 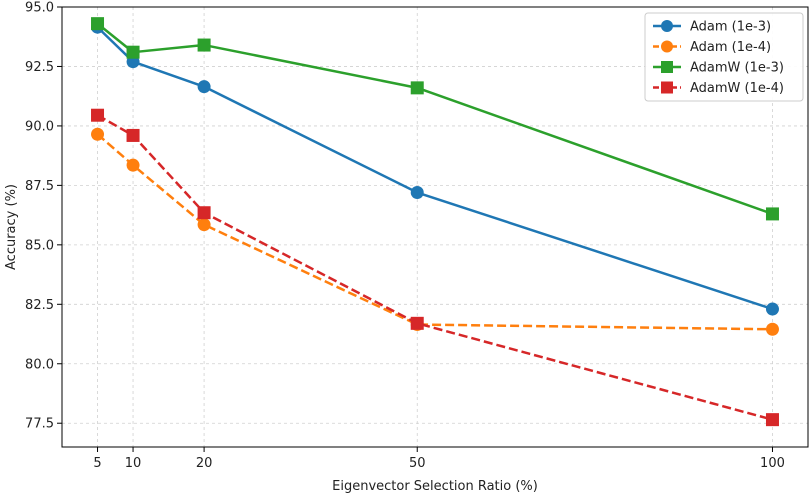 What do you see at coordinates (204, 463) in the screenshot?
I see `x-tick-label: 20` at bounding box center [204, 463].